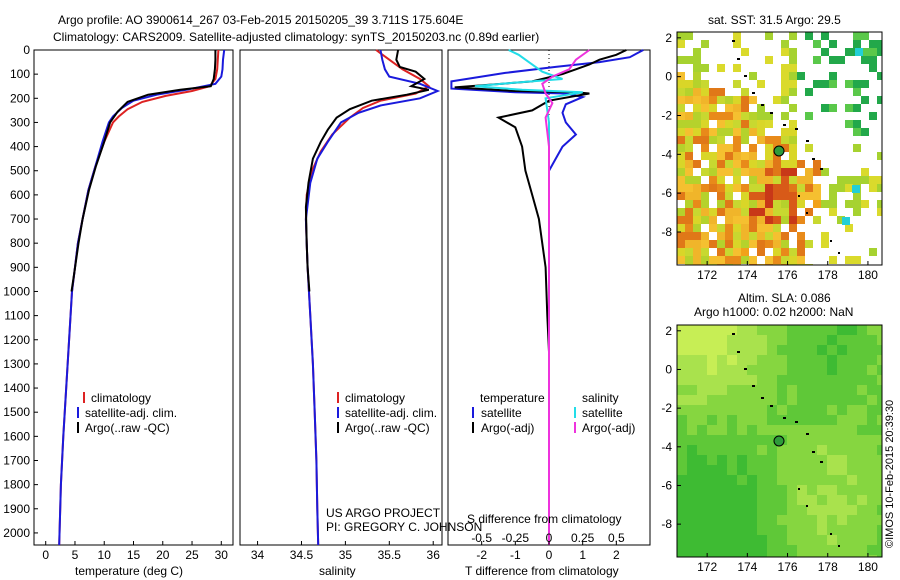  I want to click on x-tick-label: -1, so click(515, 555).